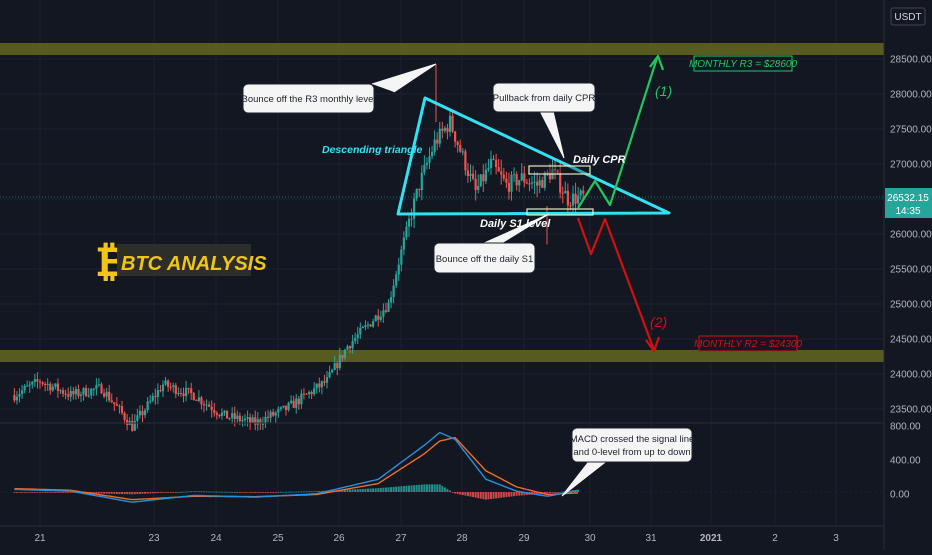 The height and width of the screenshot is (555, 932). Describe the element at coordinates (632, 445) in the screenshot. I see `macd-callout` at that location.